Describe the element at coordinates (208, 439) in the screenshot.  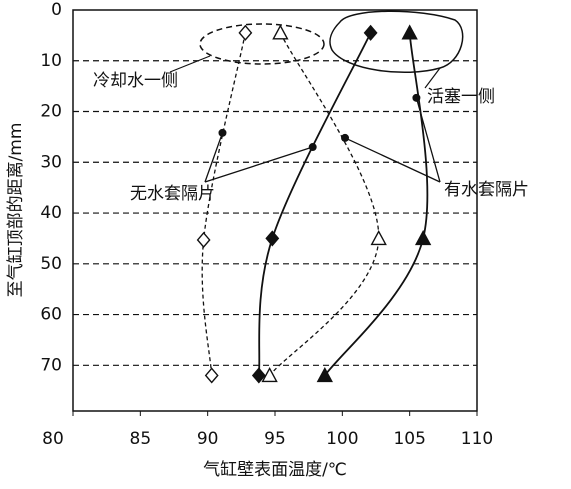
I see `x-tick-label: 90` at that location.